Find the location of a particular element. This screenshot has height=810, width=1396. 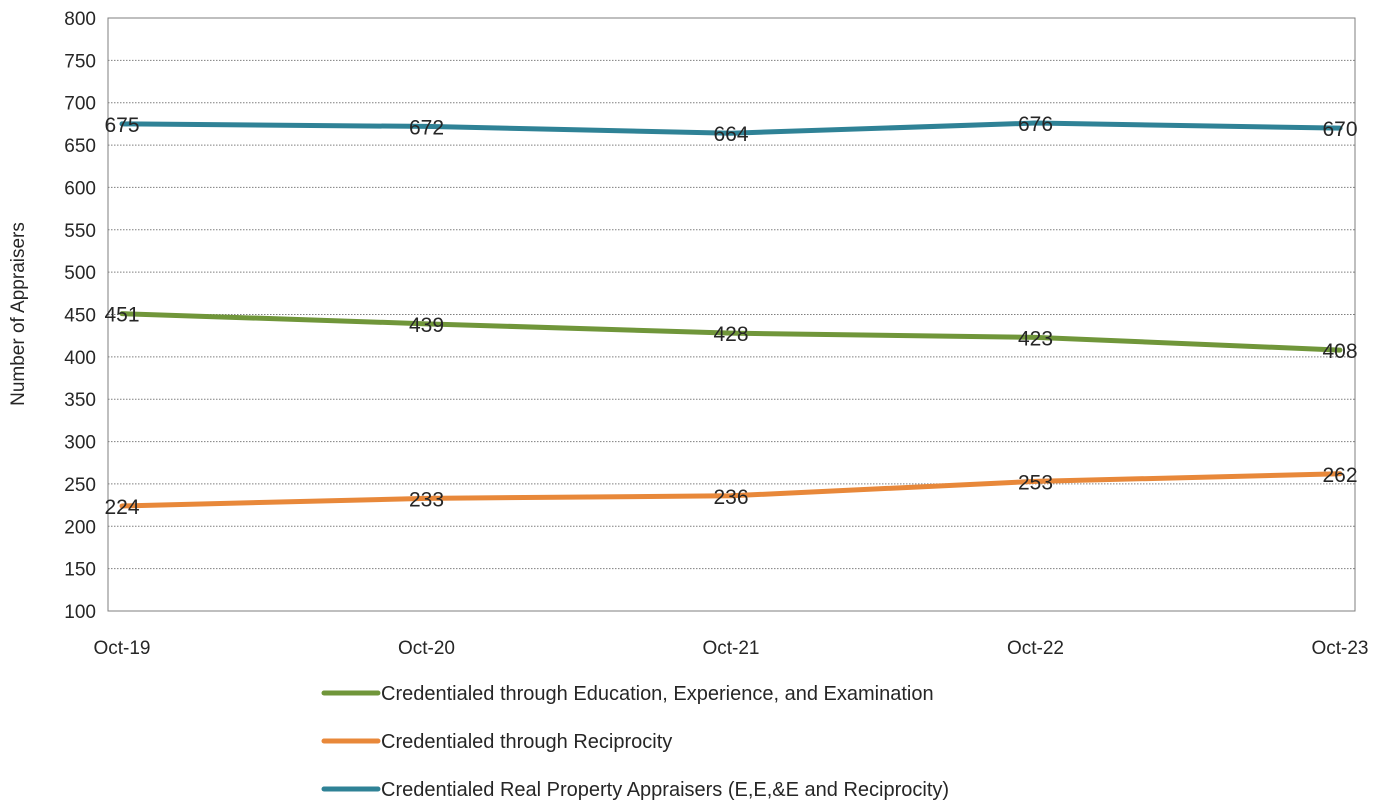

data-label: 262 is located at coordinates (1339, 475).